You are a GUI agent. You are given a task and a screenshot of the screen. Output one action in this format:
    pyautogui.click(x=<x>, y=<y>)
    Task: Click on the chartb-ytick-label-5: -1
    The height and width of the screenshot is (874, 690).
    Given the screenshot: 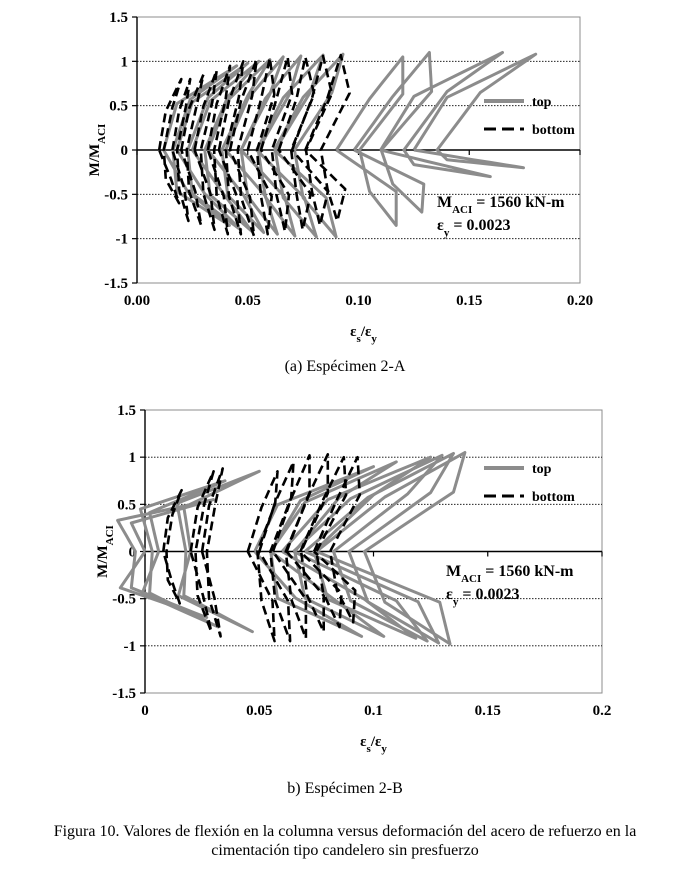 What is the action you would take?
    pyautogui.click(x=130, y=647)
    